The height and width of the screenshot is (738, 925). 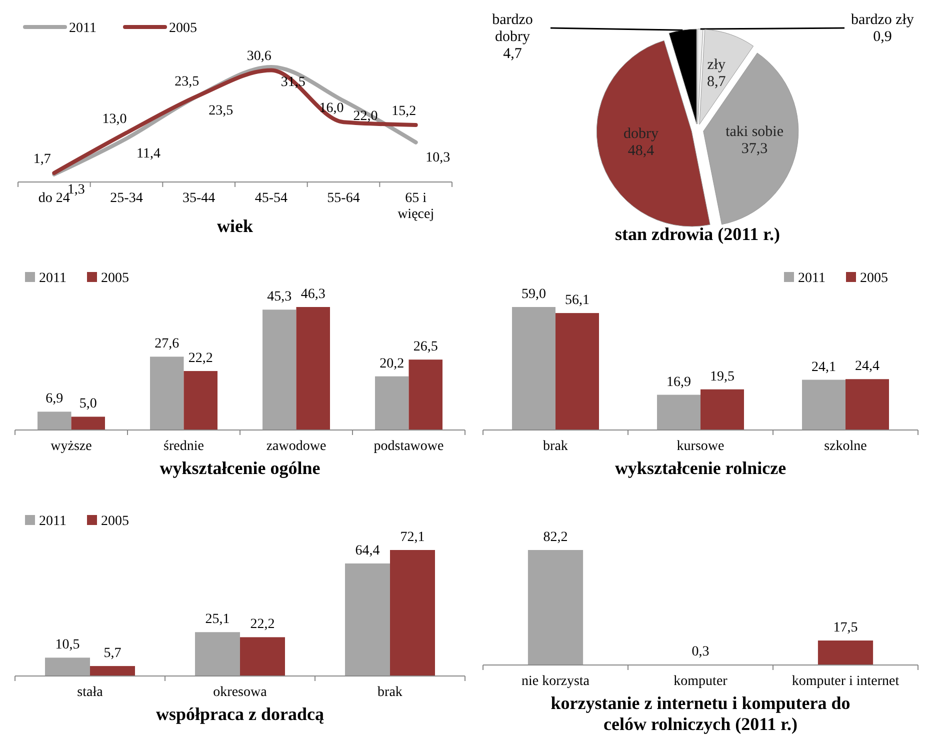 What do you see at coordinates (845, 628) in the screenshot?
I see `data-label: 17,5` at bounding box center [845, 628].